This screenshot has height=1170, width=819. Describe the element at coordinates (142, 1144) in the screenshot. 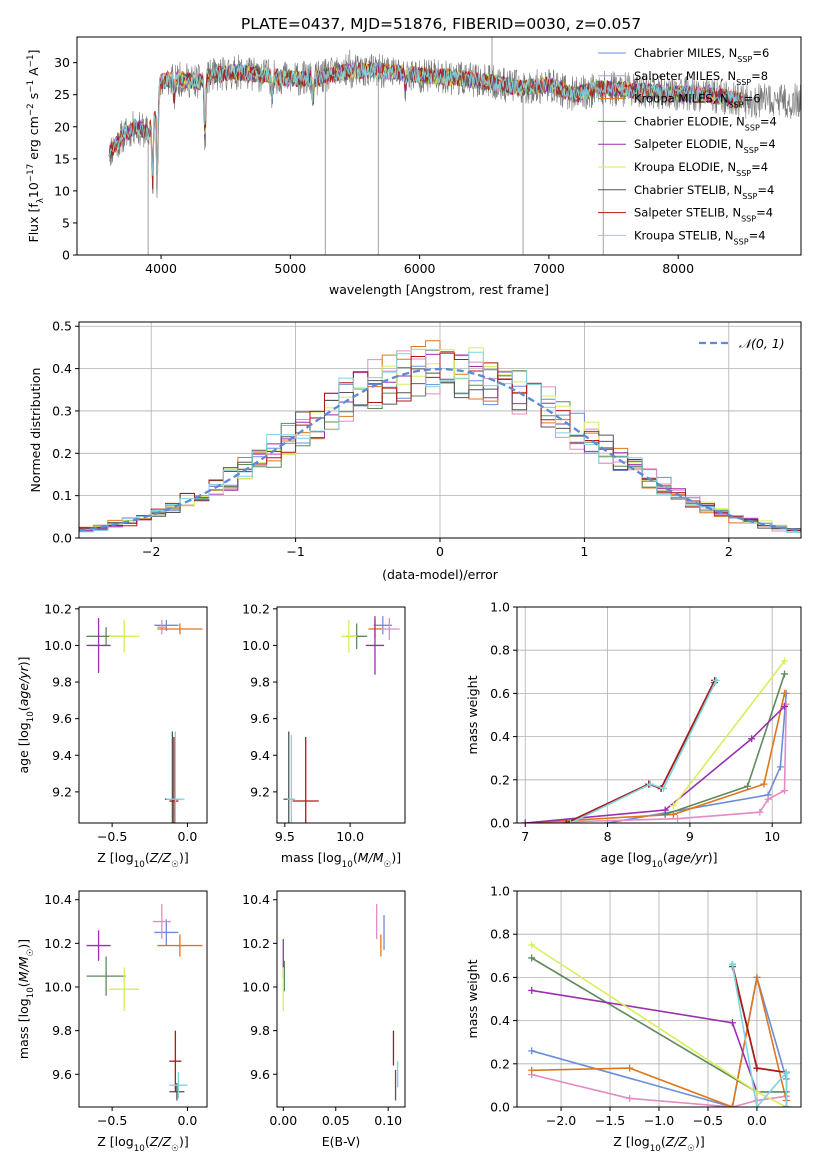

I see `mass-vs-z-xlabel: Z [log10(Z/Z☉)]` at that location.